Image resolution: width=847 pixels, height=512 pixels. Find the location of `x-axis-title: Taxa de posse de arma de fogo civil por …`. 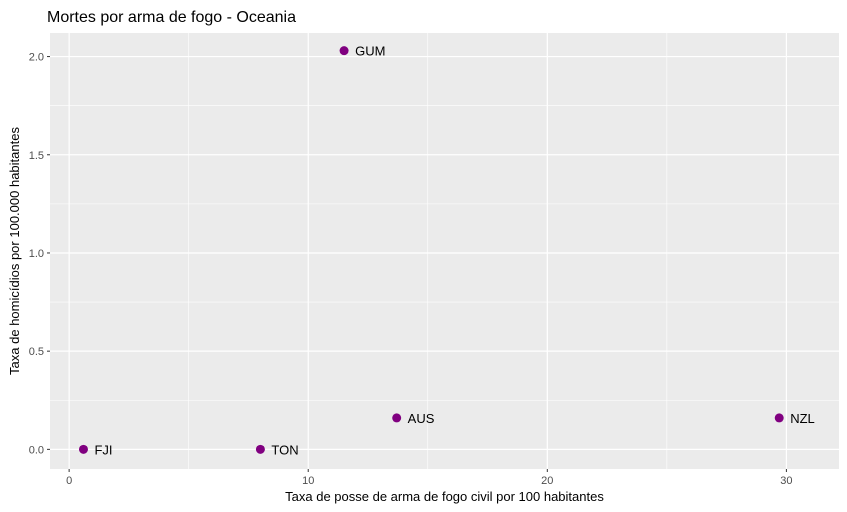

x-axis-title: Taxa de posse de arma de fogo civil por … is located at coordinates (444, 496).